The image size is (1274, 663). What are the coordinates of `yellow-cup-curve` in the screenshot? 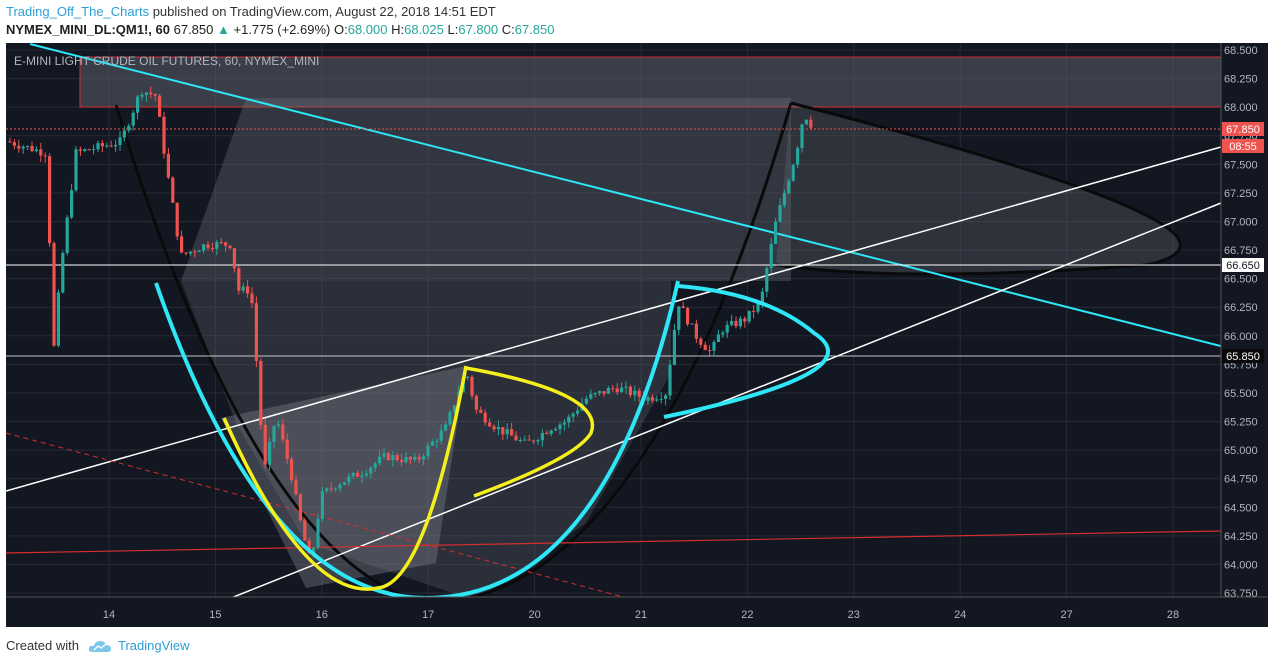 It's located at (345, 478).